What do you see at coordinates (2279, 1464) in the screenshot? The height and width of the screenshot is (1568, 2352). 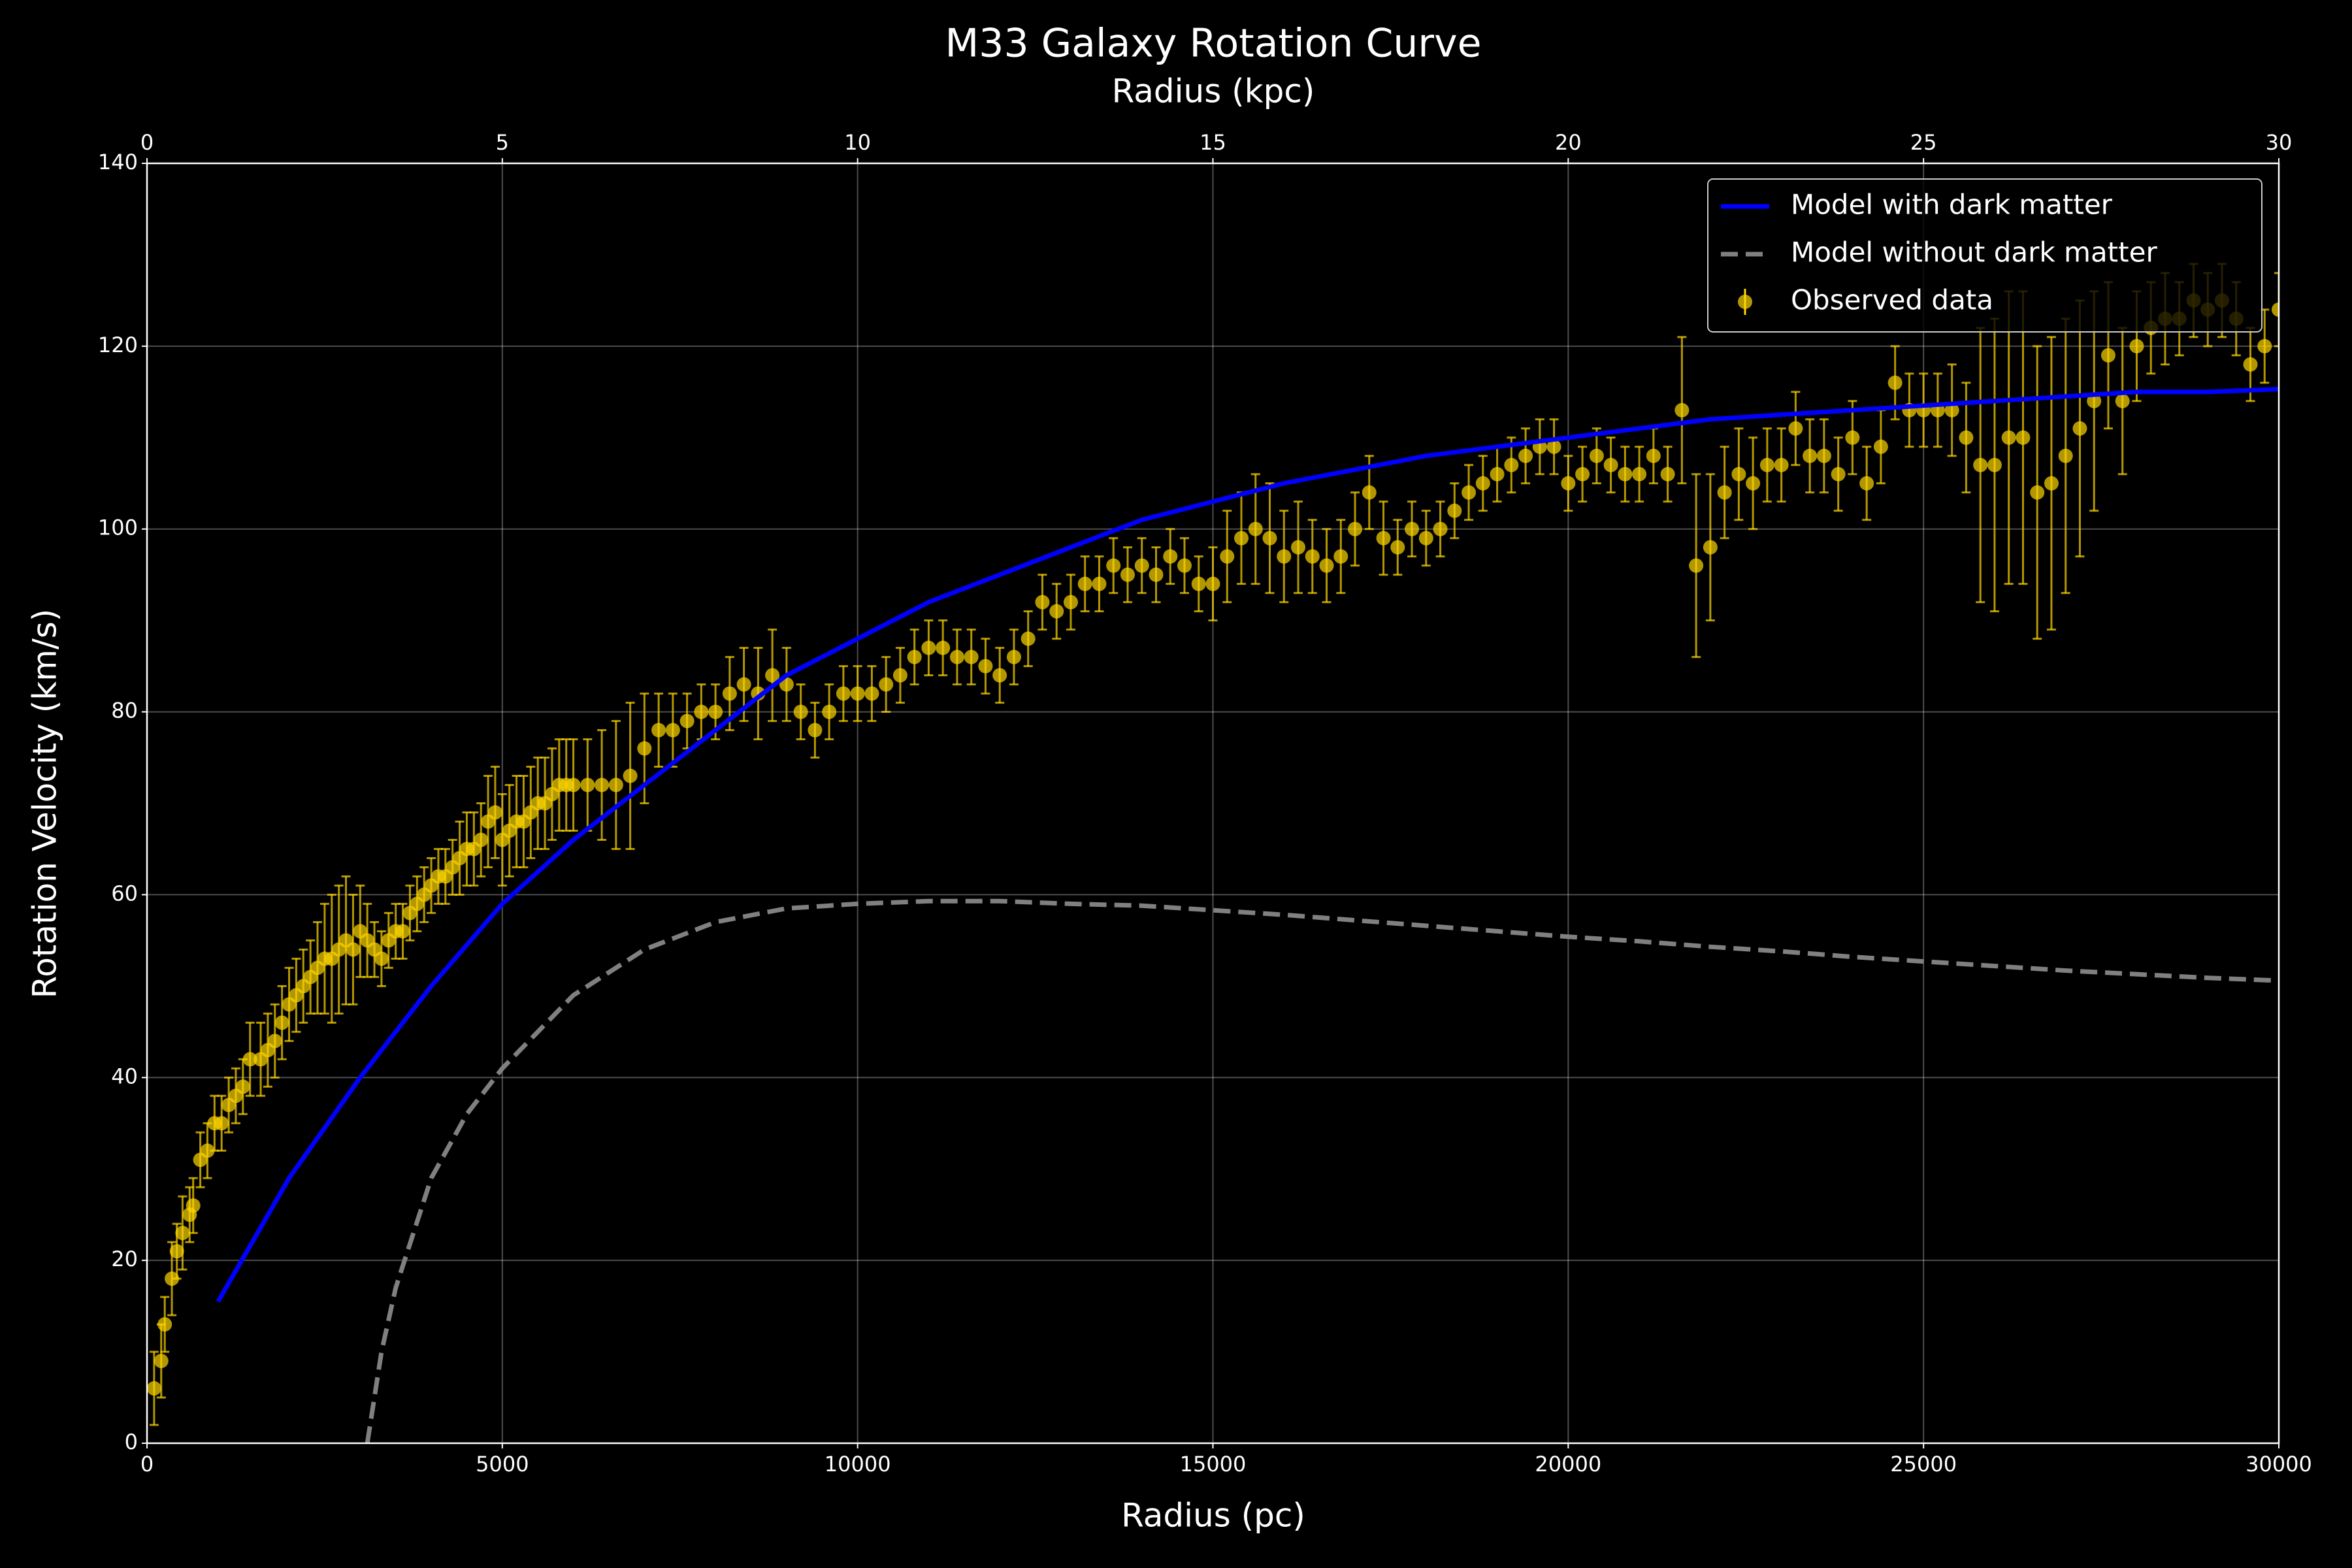 I see `x-tick-label: 30000` at bounding box center [2279, 1464].